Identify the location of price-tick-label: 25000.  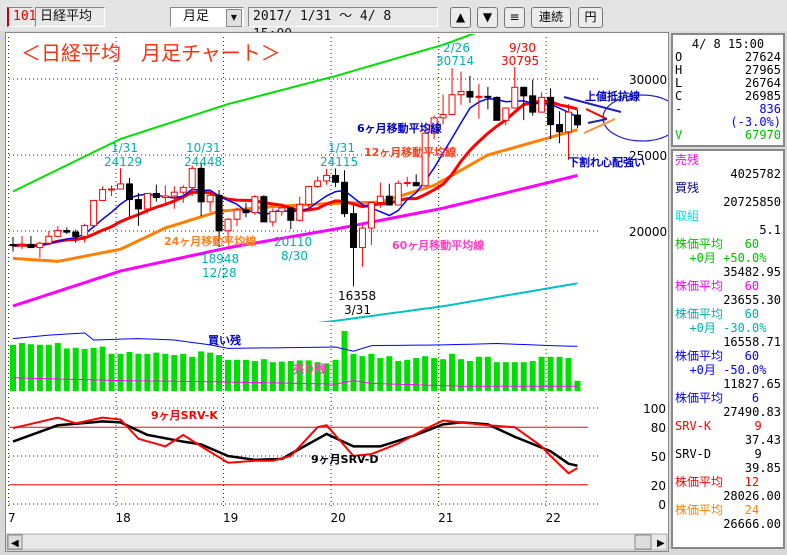
(648, 156).